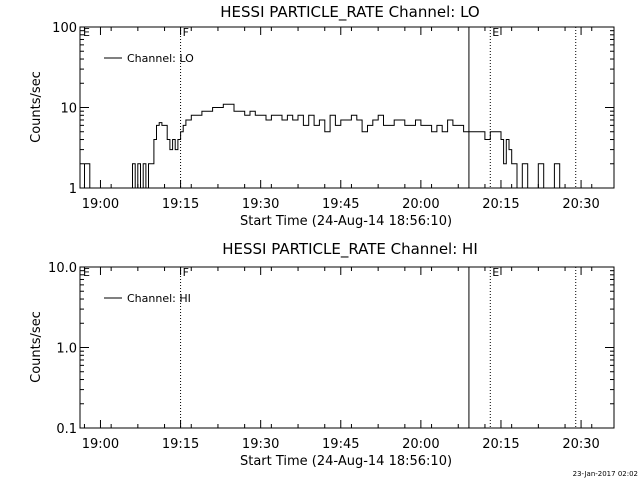  I want to click on y-tick-label: 100, so click(64, 28).